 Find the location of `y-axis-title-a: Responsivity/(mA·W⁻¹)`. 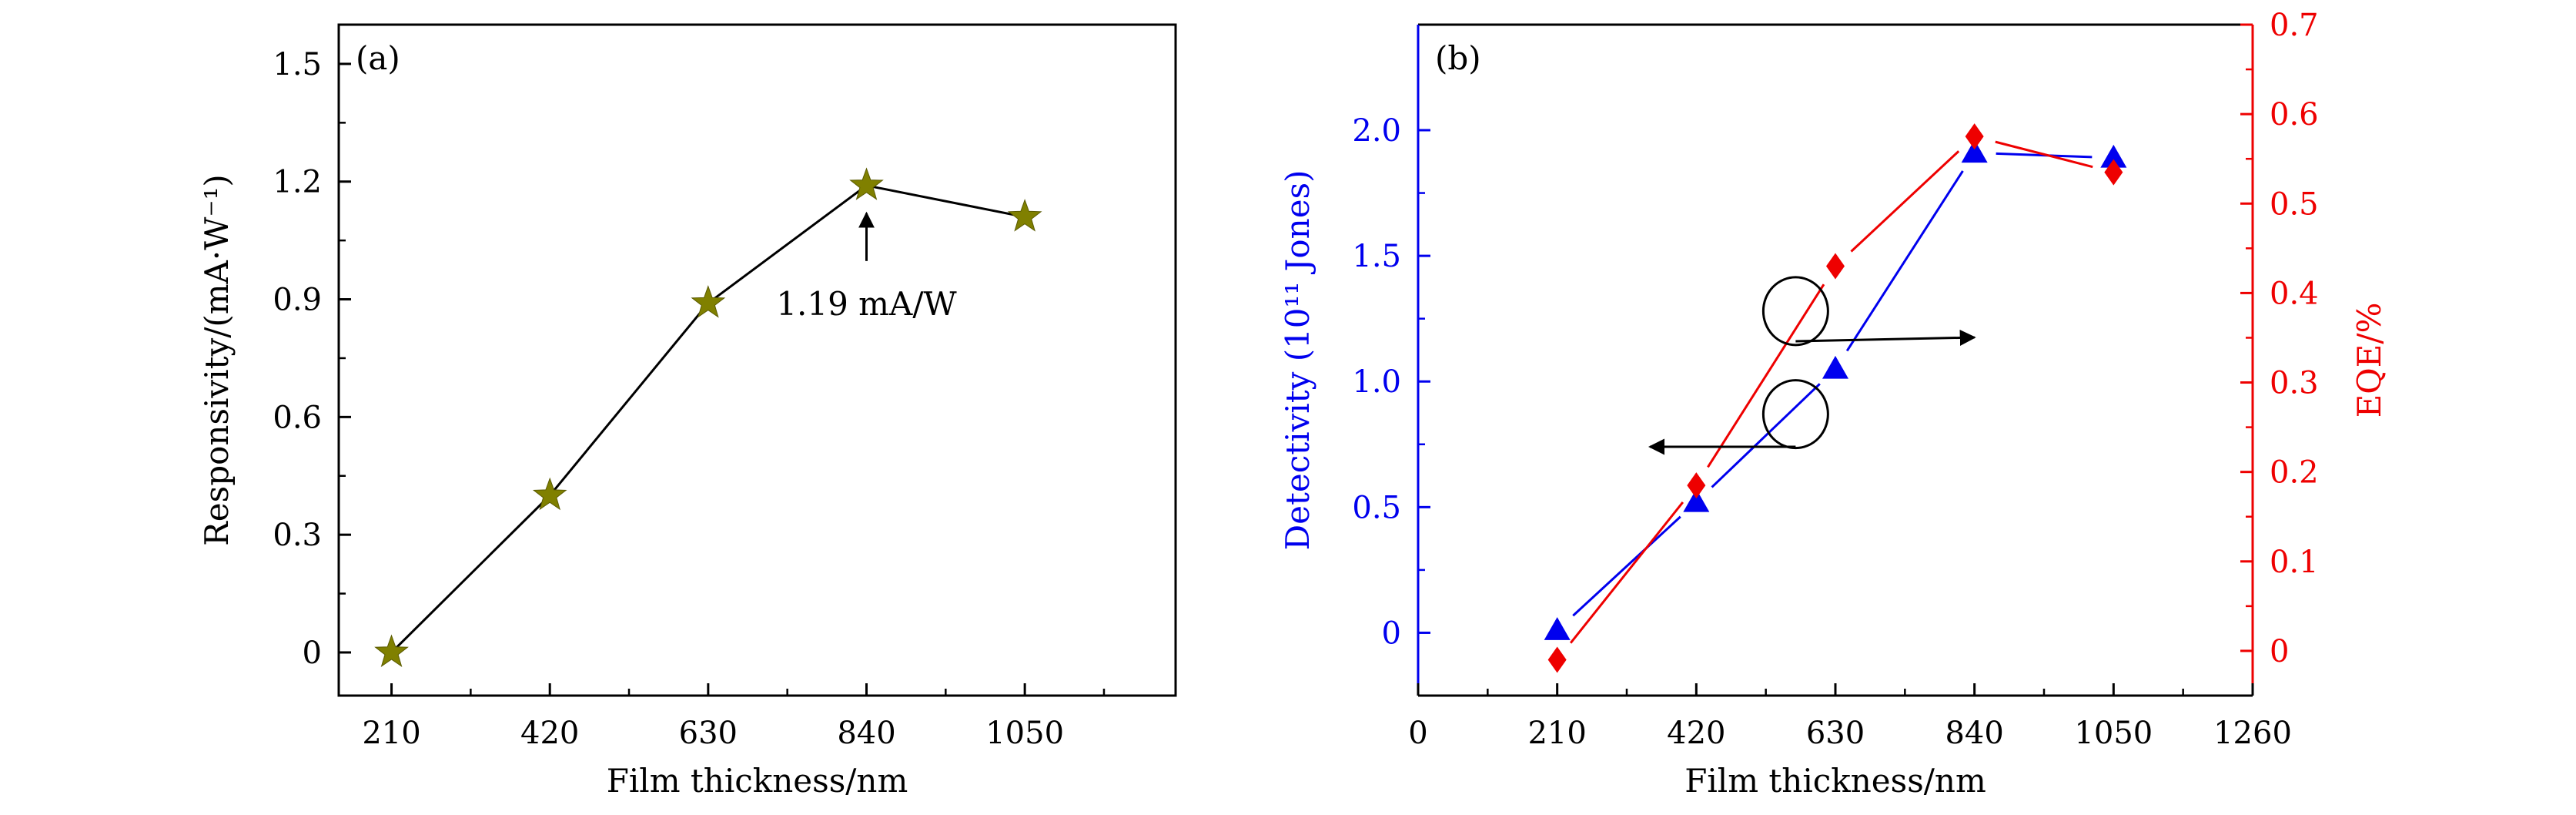

y-axis-title-a: Responsivity/(mA·W⁻¹) is located at coordinates (217, 360).